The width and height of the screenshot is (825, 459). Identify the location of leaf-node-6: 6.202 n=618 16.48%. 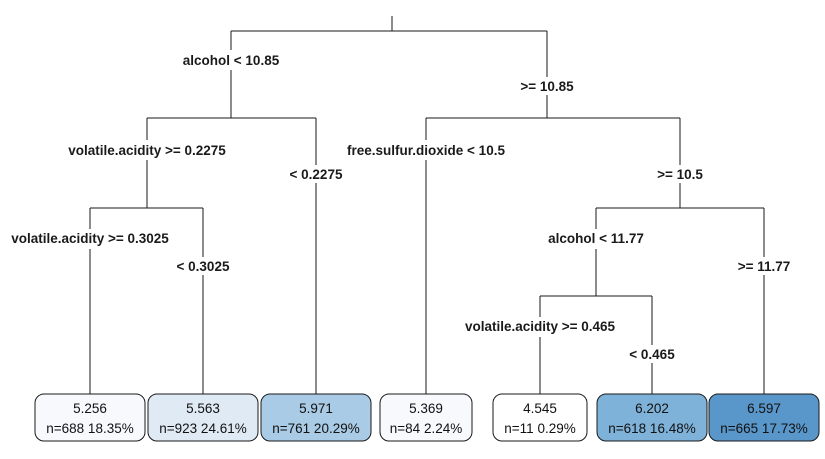
(652, 417).